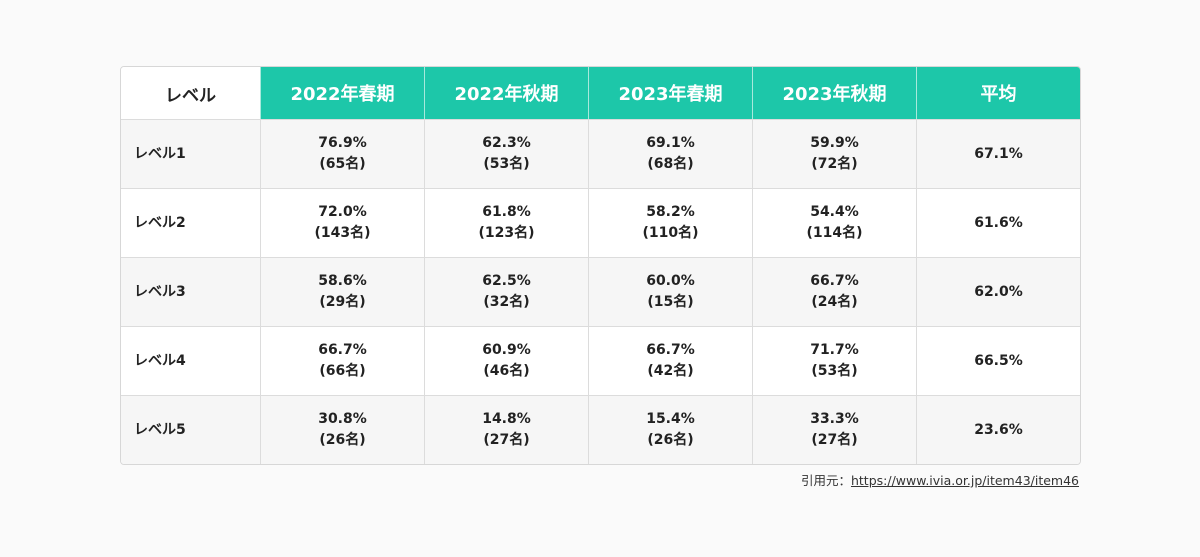 This screenshot has width=1200, height=557. I want to click on cell-rate: 76.9%, so click(342, 143).